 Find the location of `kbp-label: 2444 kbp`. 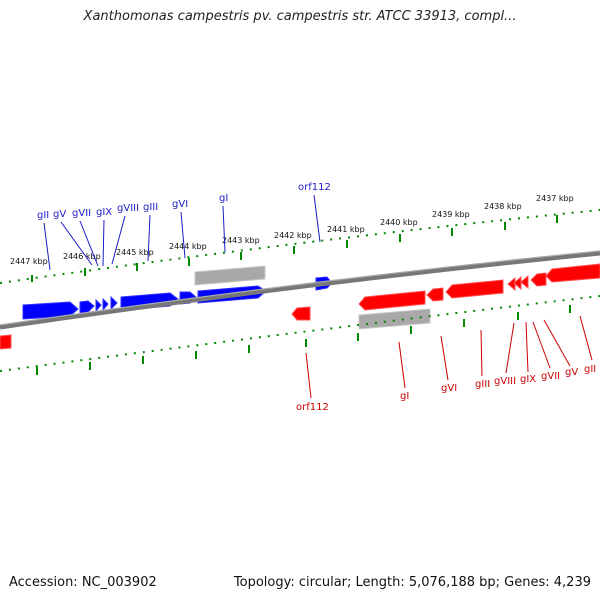

kbp-label: 2444 kbp is located at coordinates (188, 246).